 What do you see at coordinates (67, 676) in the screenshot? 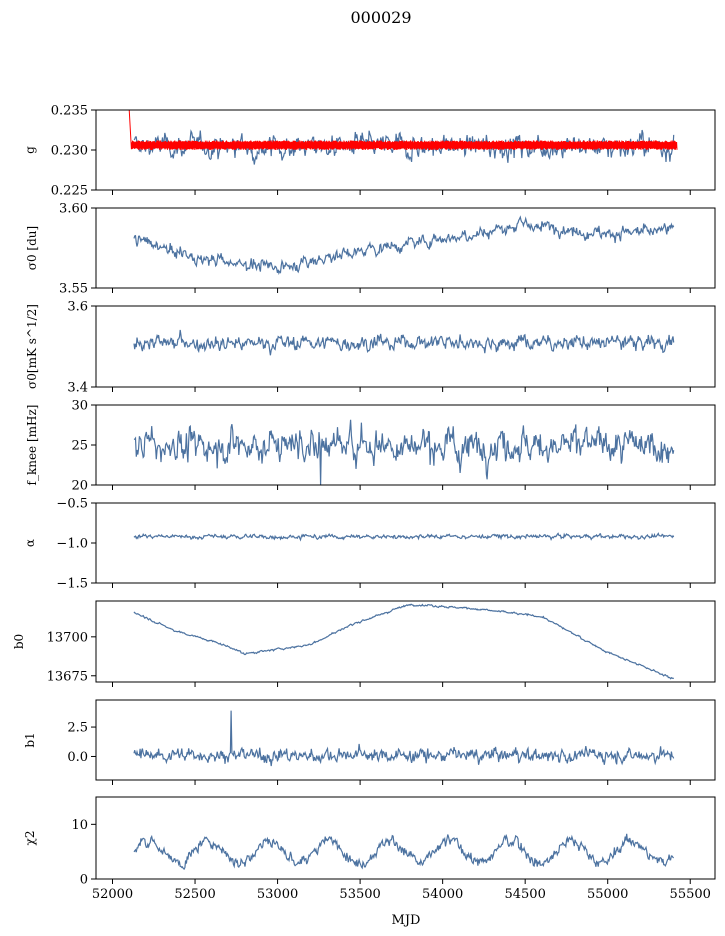
I see `y-tick-label: 13675` at bounding box center [67, 676].